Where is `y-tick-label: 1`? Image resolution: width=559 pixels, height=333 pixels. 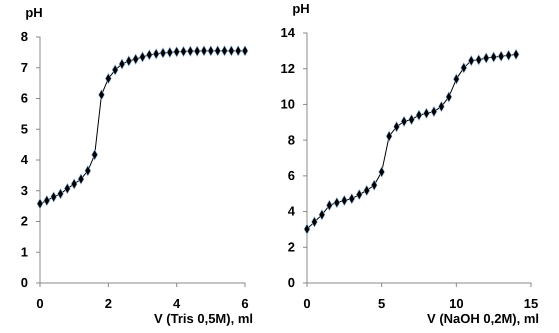
y-tick-label: 1 is located at coordinates (24, 252).